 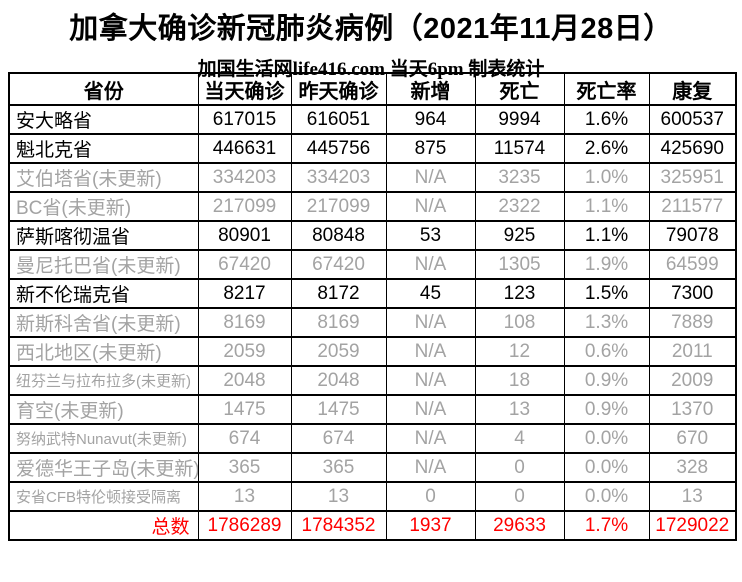 I want to click on table-header-row: 省份 当天确诊 昨天确诊 新增 死亡 死亡率 康复, so click(x=372, y=89).